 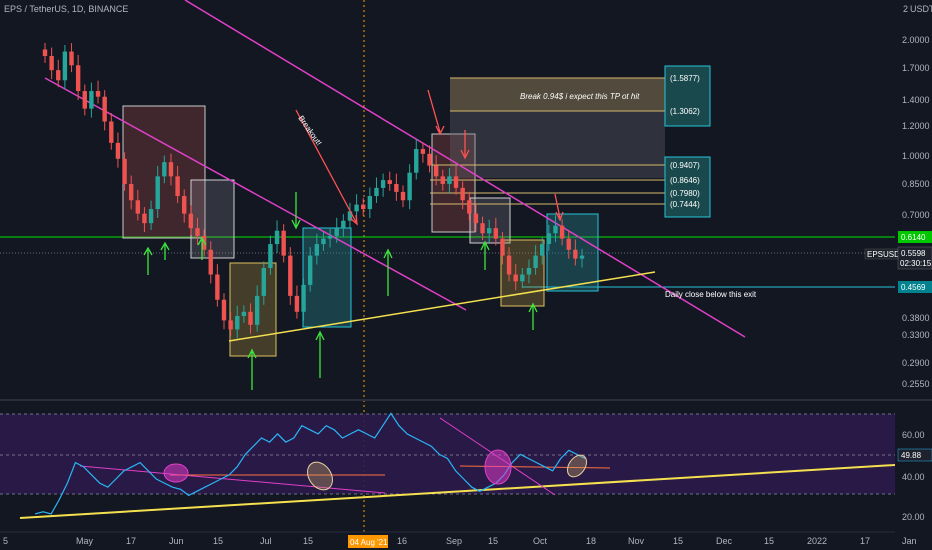 I want to click on crosshair-date-label: 04 Aug '21, so click(x=369, y=542).